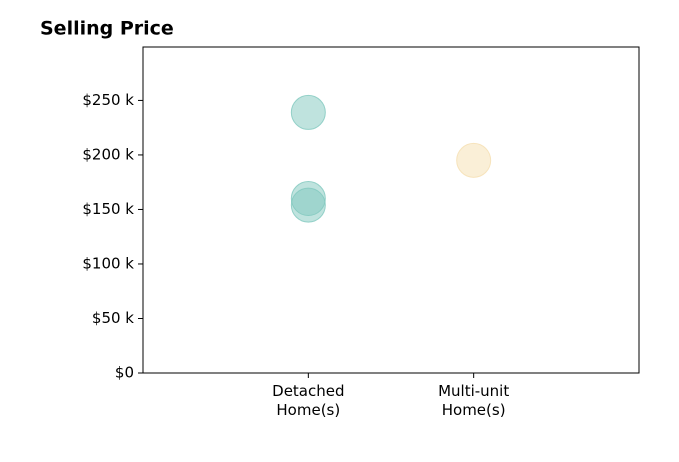 The image size is (679, 462). Describe the element at coordinates (108, 100) in the screenshot. I see `y-tick-label: $250 k` at that location.